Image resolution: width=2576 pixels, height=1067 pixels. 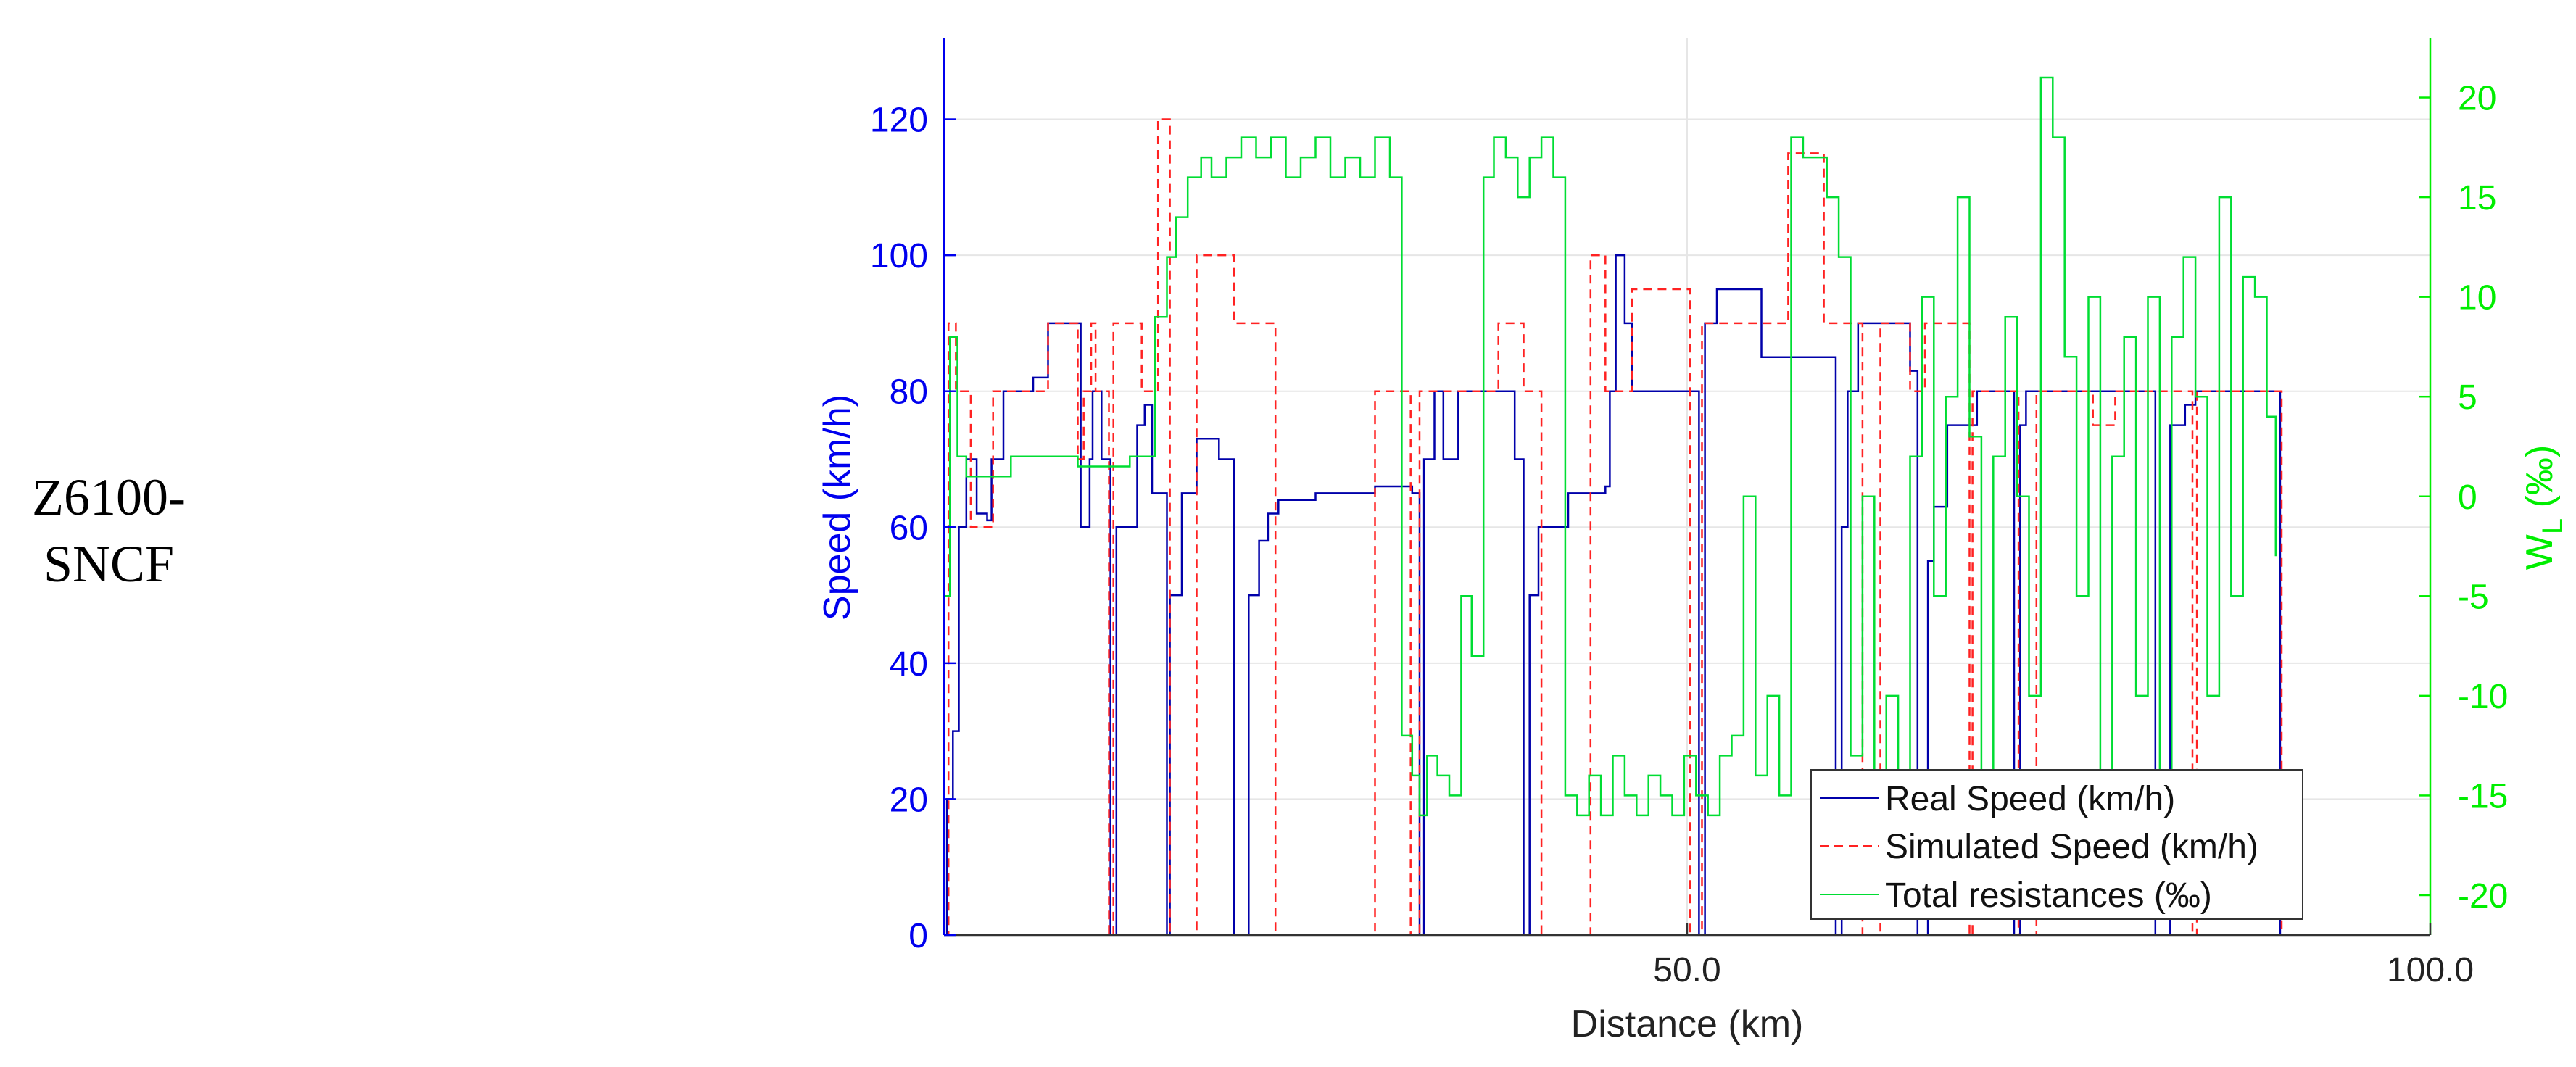 What do you see at coordinates (2049, 895) in the screenshot?
I see `legend-label-total-resistances: Total resistances (‰)` at bounding box center [2049, 895].